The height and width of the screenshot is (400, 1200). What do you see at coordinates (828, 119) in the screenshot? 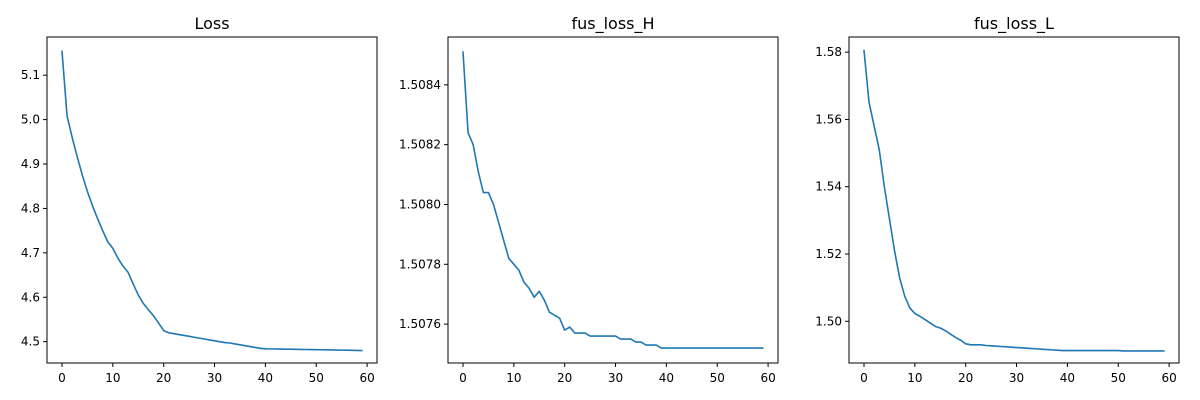
I see `y-tick-label: 1.56` at bounding box center [828, 119].